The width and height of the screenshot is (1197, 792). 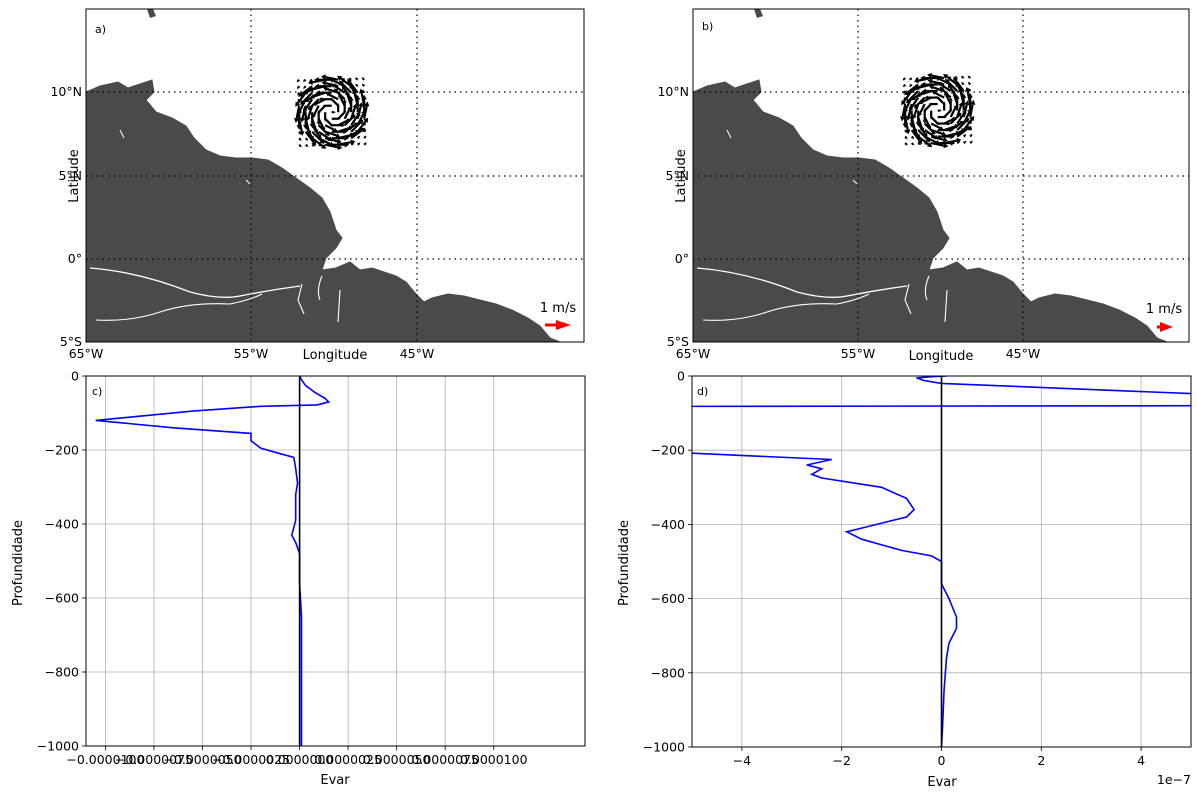 I want to click on x-axis-label: Longitude, so click(x=941, y=356).